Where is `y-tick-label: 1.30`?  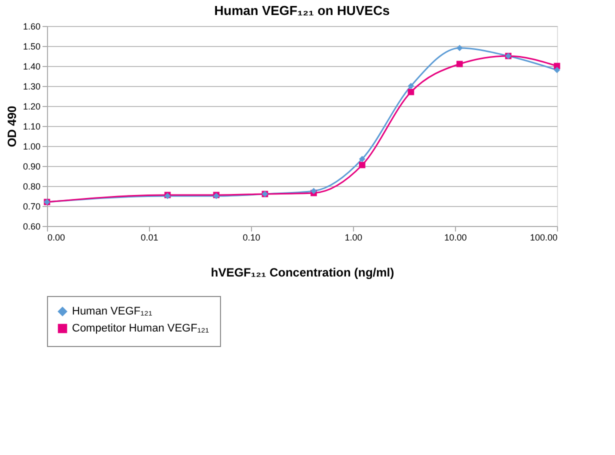
y-tick-label: 1.30 is located at coordinates (31, 87).